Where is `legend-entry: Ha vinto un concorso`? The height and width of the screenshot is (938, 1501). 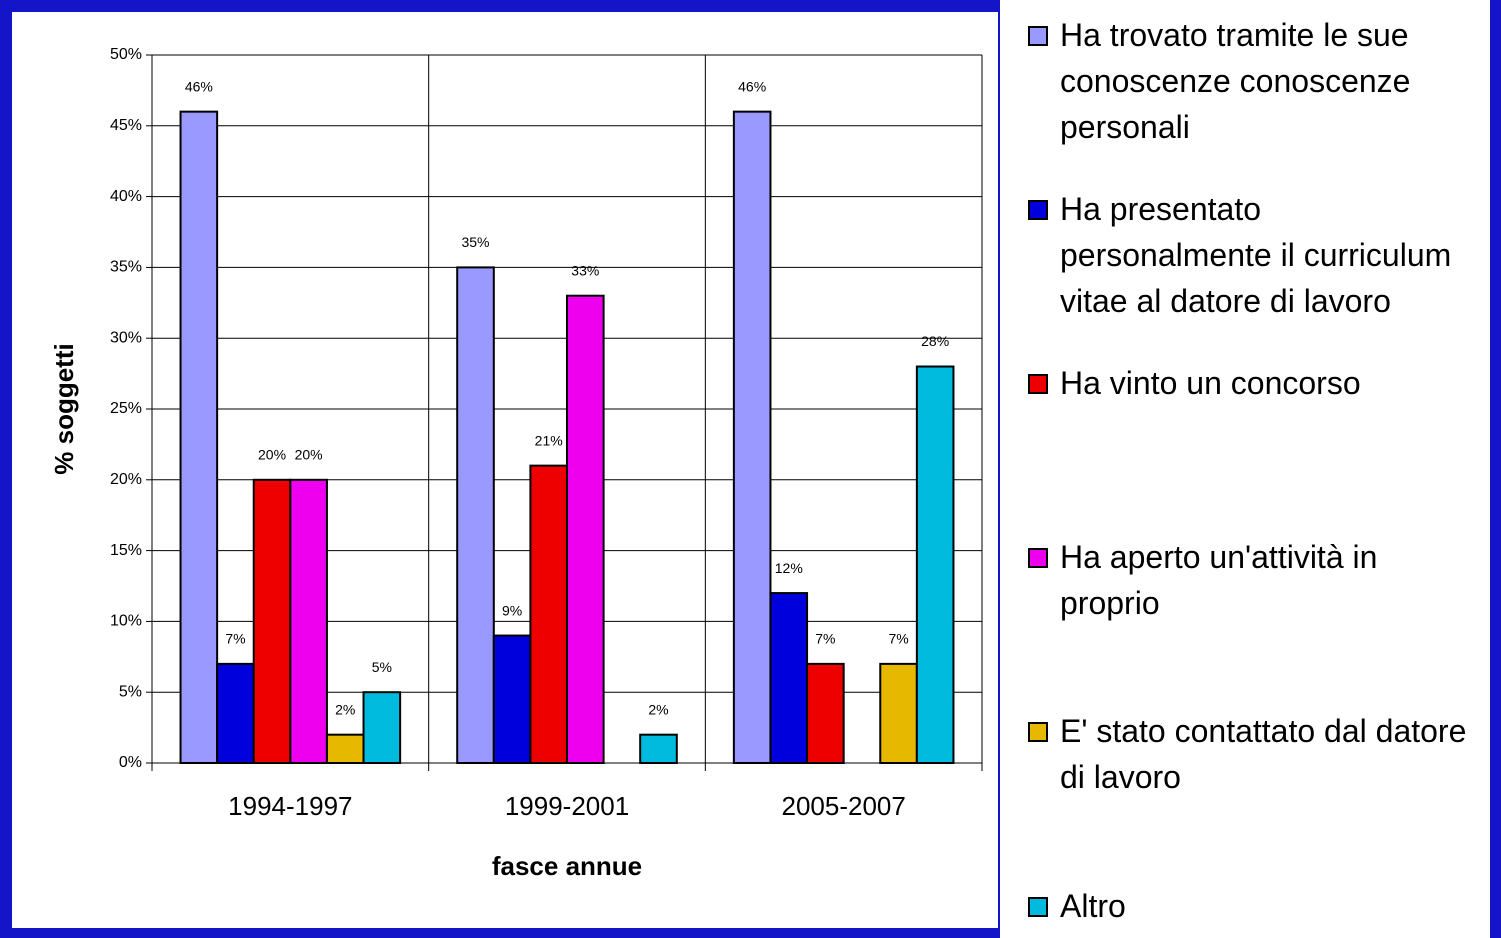 legend-entry: Ha vinto un concorso is located at coordinates (1253, 383).